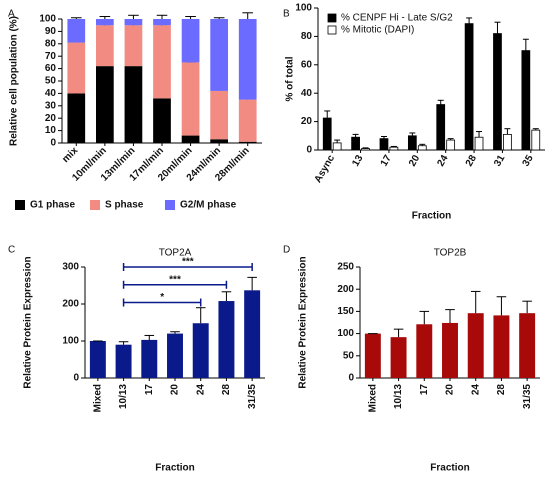  Describe the element at coordinates (349, 355) in the screenshot. I see `y-tick-label: 50` at that location.